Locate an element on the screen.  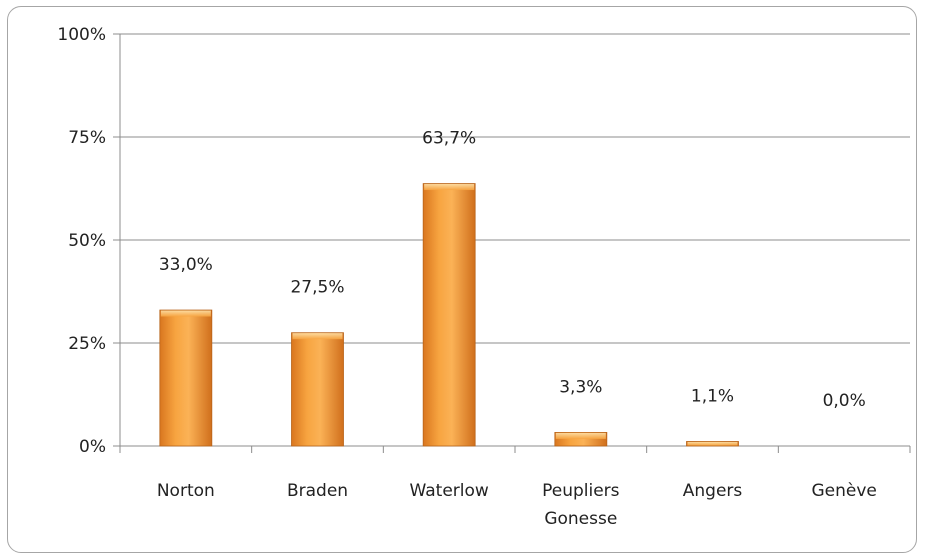
y-tick-label: 100% is located at coordinates (81, 35).